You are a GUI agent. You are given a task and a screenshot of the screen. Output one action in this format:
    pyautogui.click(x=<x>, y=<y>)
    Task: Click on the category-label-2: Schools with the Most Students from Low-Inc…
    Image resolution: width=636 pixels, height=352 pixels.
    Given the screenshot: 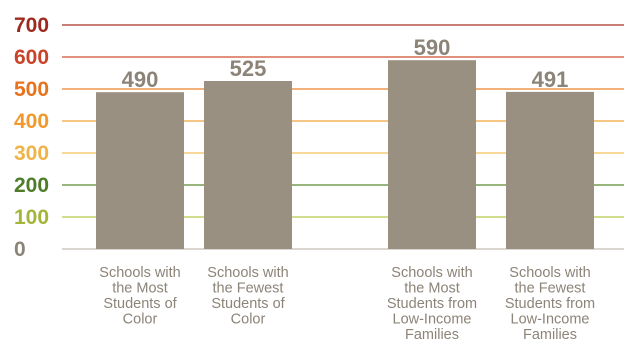 What is the action you would take?
    pyautogui.click(x=432, y=304)
    